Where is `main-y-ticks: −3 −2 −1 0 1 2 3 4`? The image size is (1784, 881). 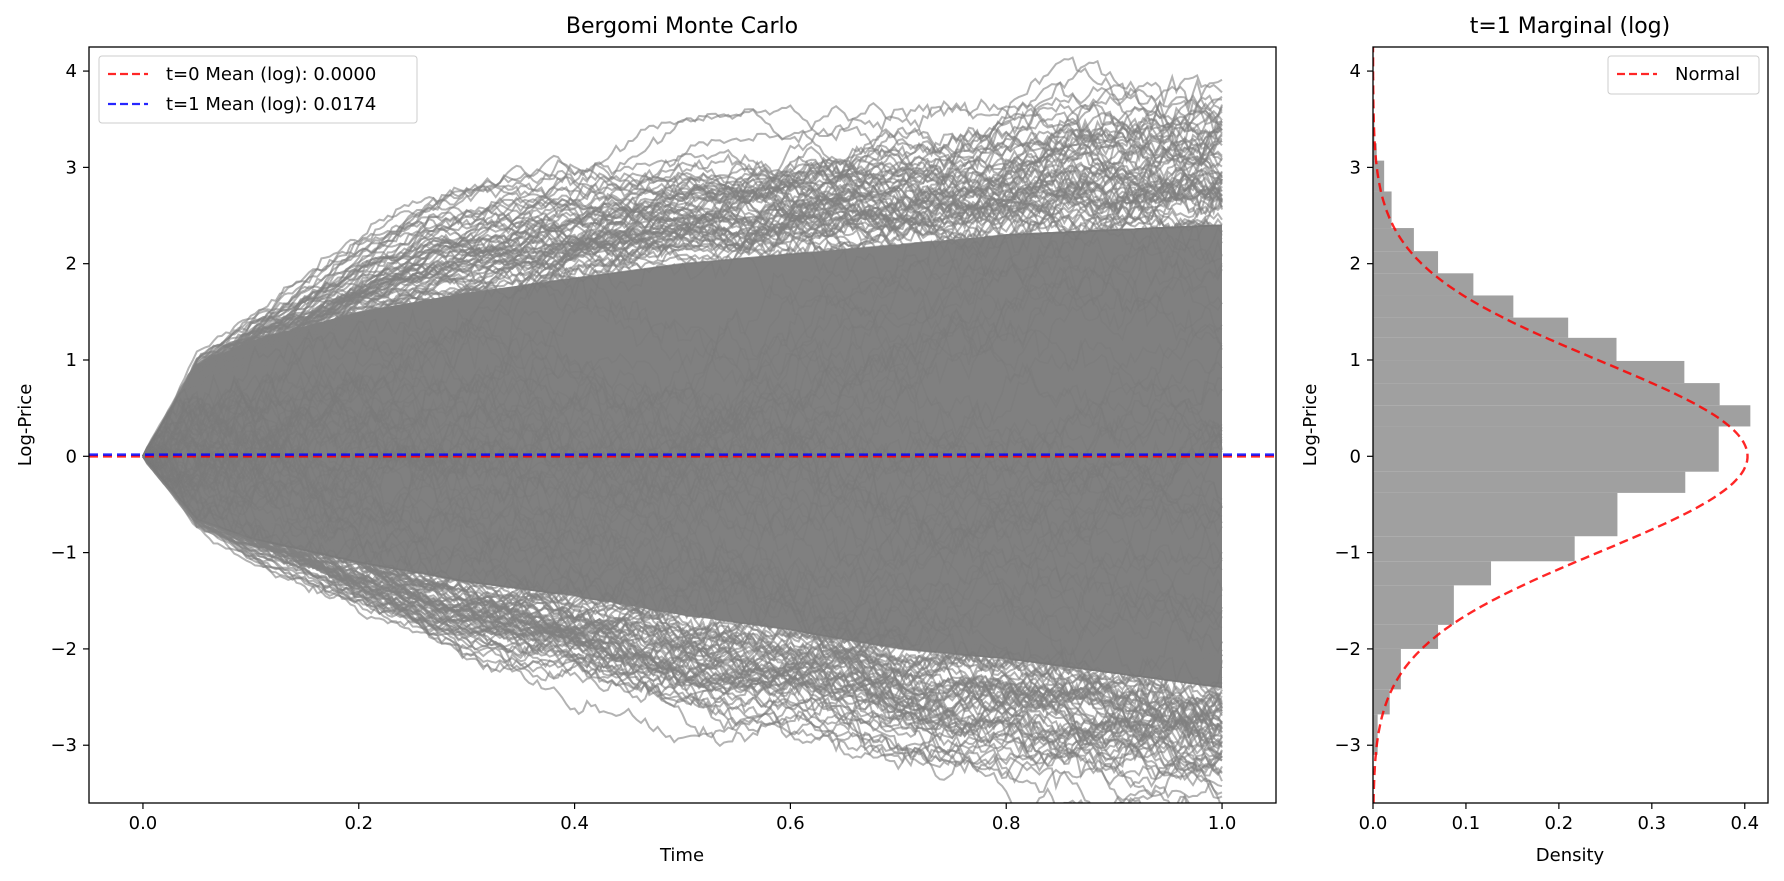
main-y-ticks: −3 −2 −1 0 1 2 3 4 is located at coordinates (69, 408).